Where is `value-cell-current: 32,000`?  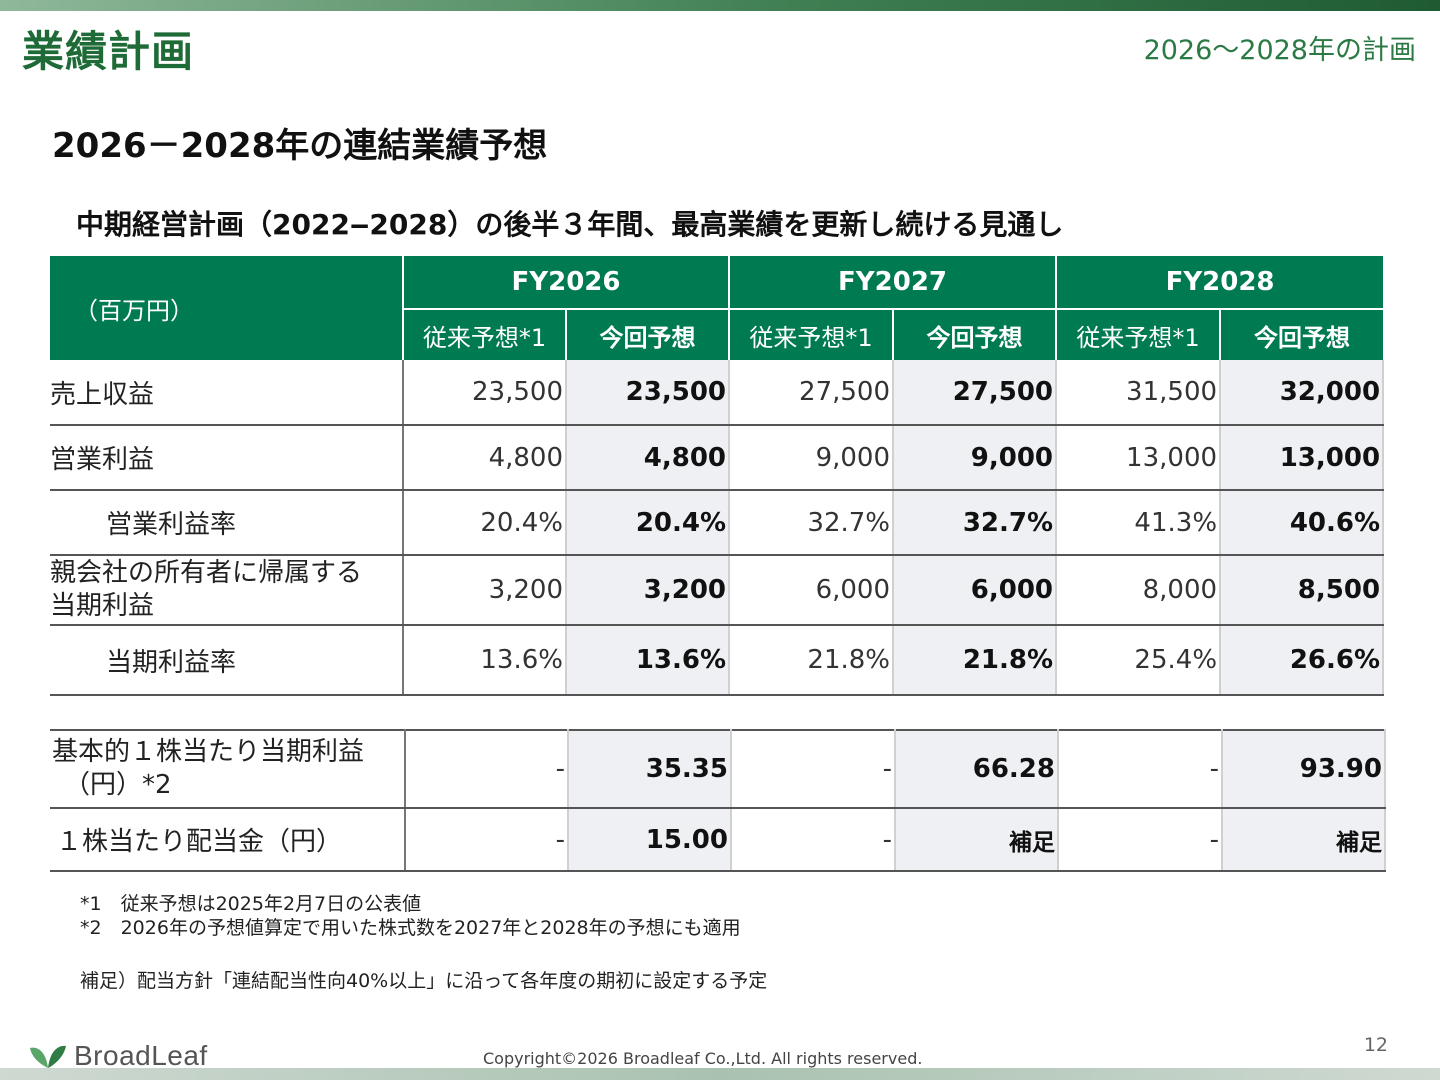
value-cell-current: 32,000 is located at coordinates (1302, 393).